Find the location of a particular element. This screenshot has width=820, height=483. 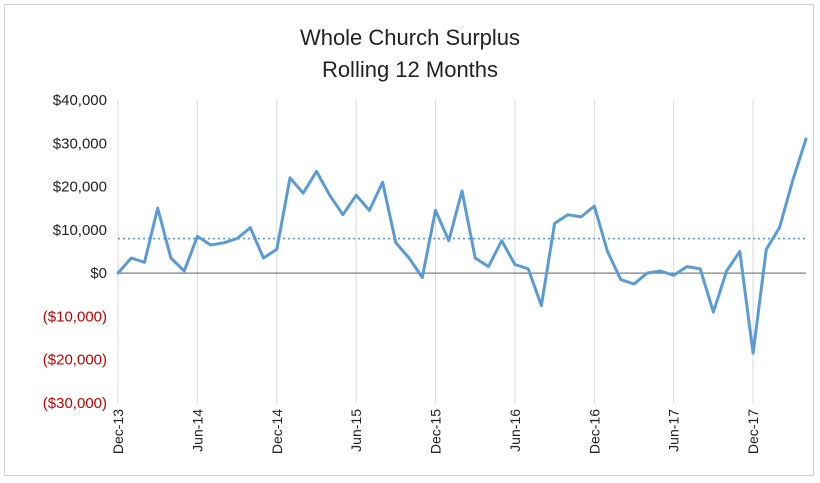

chart-title-block: Whole Church Surplus Rolling 12 Months is located at coordinates (410, 54).